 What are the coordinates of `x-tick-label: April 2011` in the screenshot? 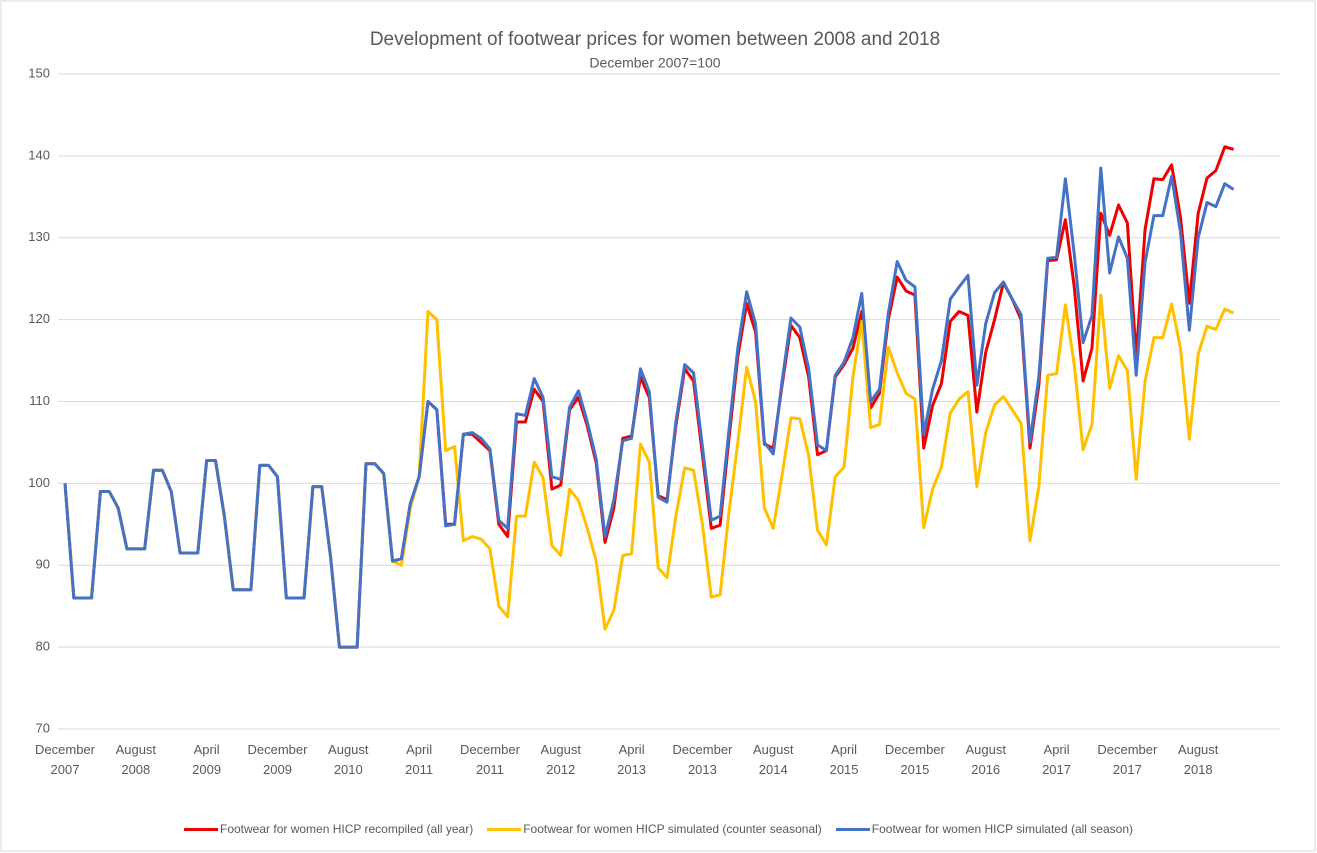 It's located at (419, 759).